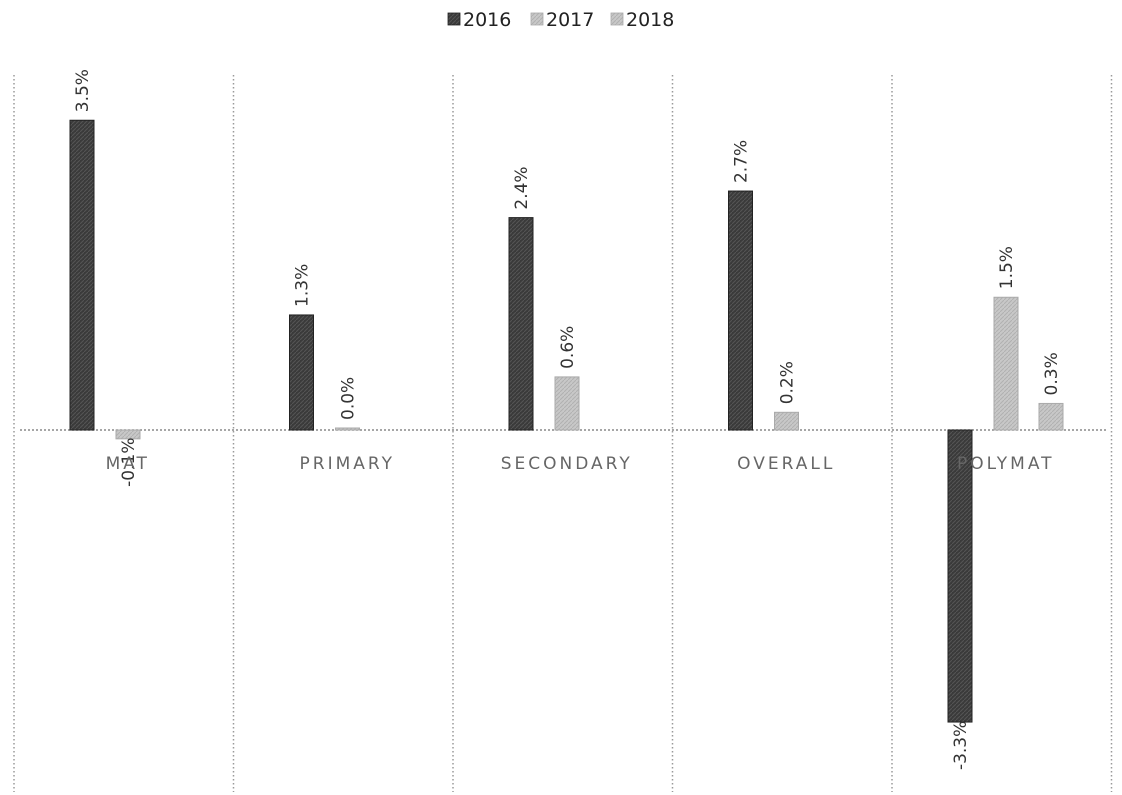  Describe the element at coordinates (570, 20) in the screenshot. I see `legend-label-2017: 2017` at that location.